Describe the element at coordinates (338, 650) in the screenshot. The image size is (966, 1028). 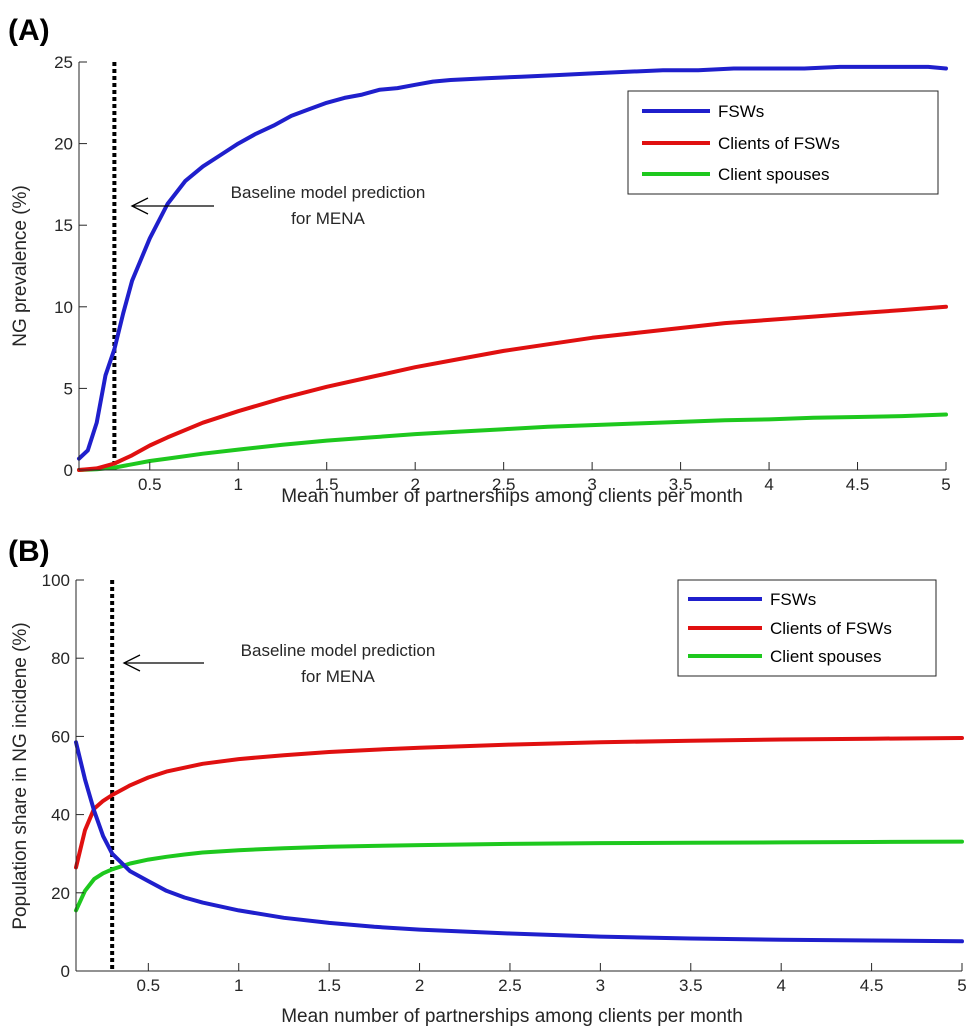
I see `panel-b-annotation-line-1: Baseline model prediction` at that location.